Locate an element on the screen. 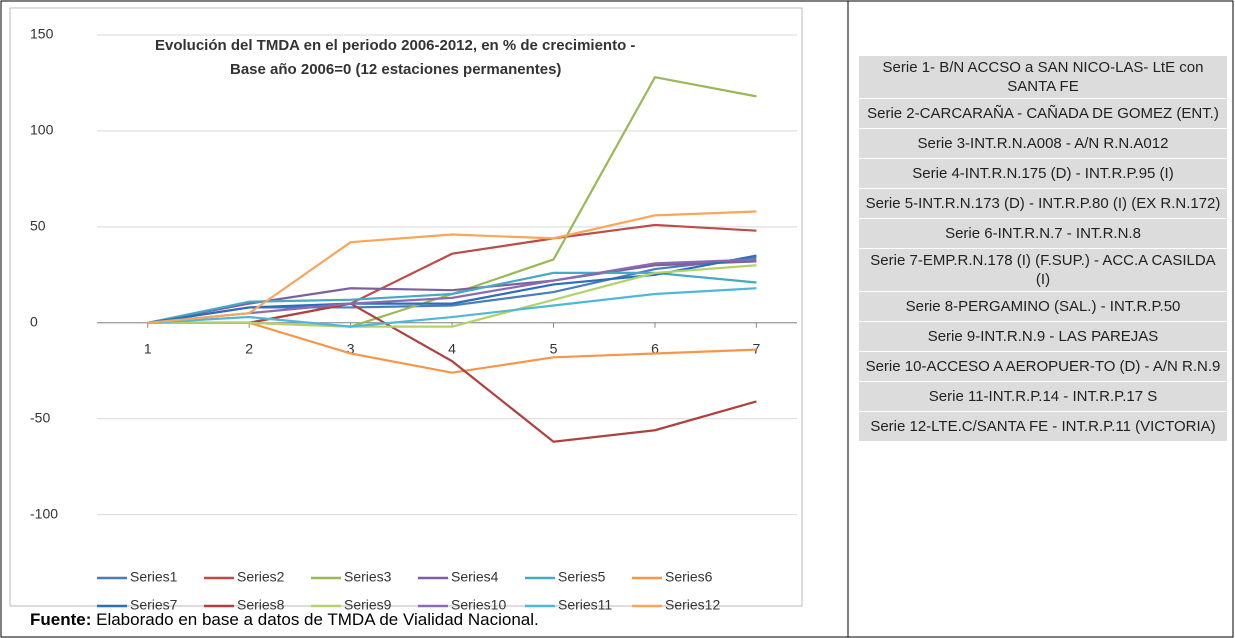  legend-label: Series4 is located at coordinates (475, 577).